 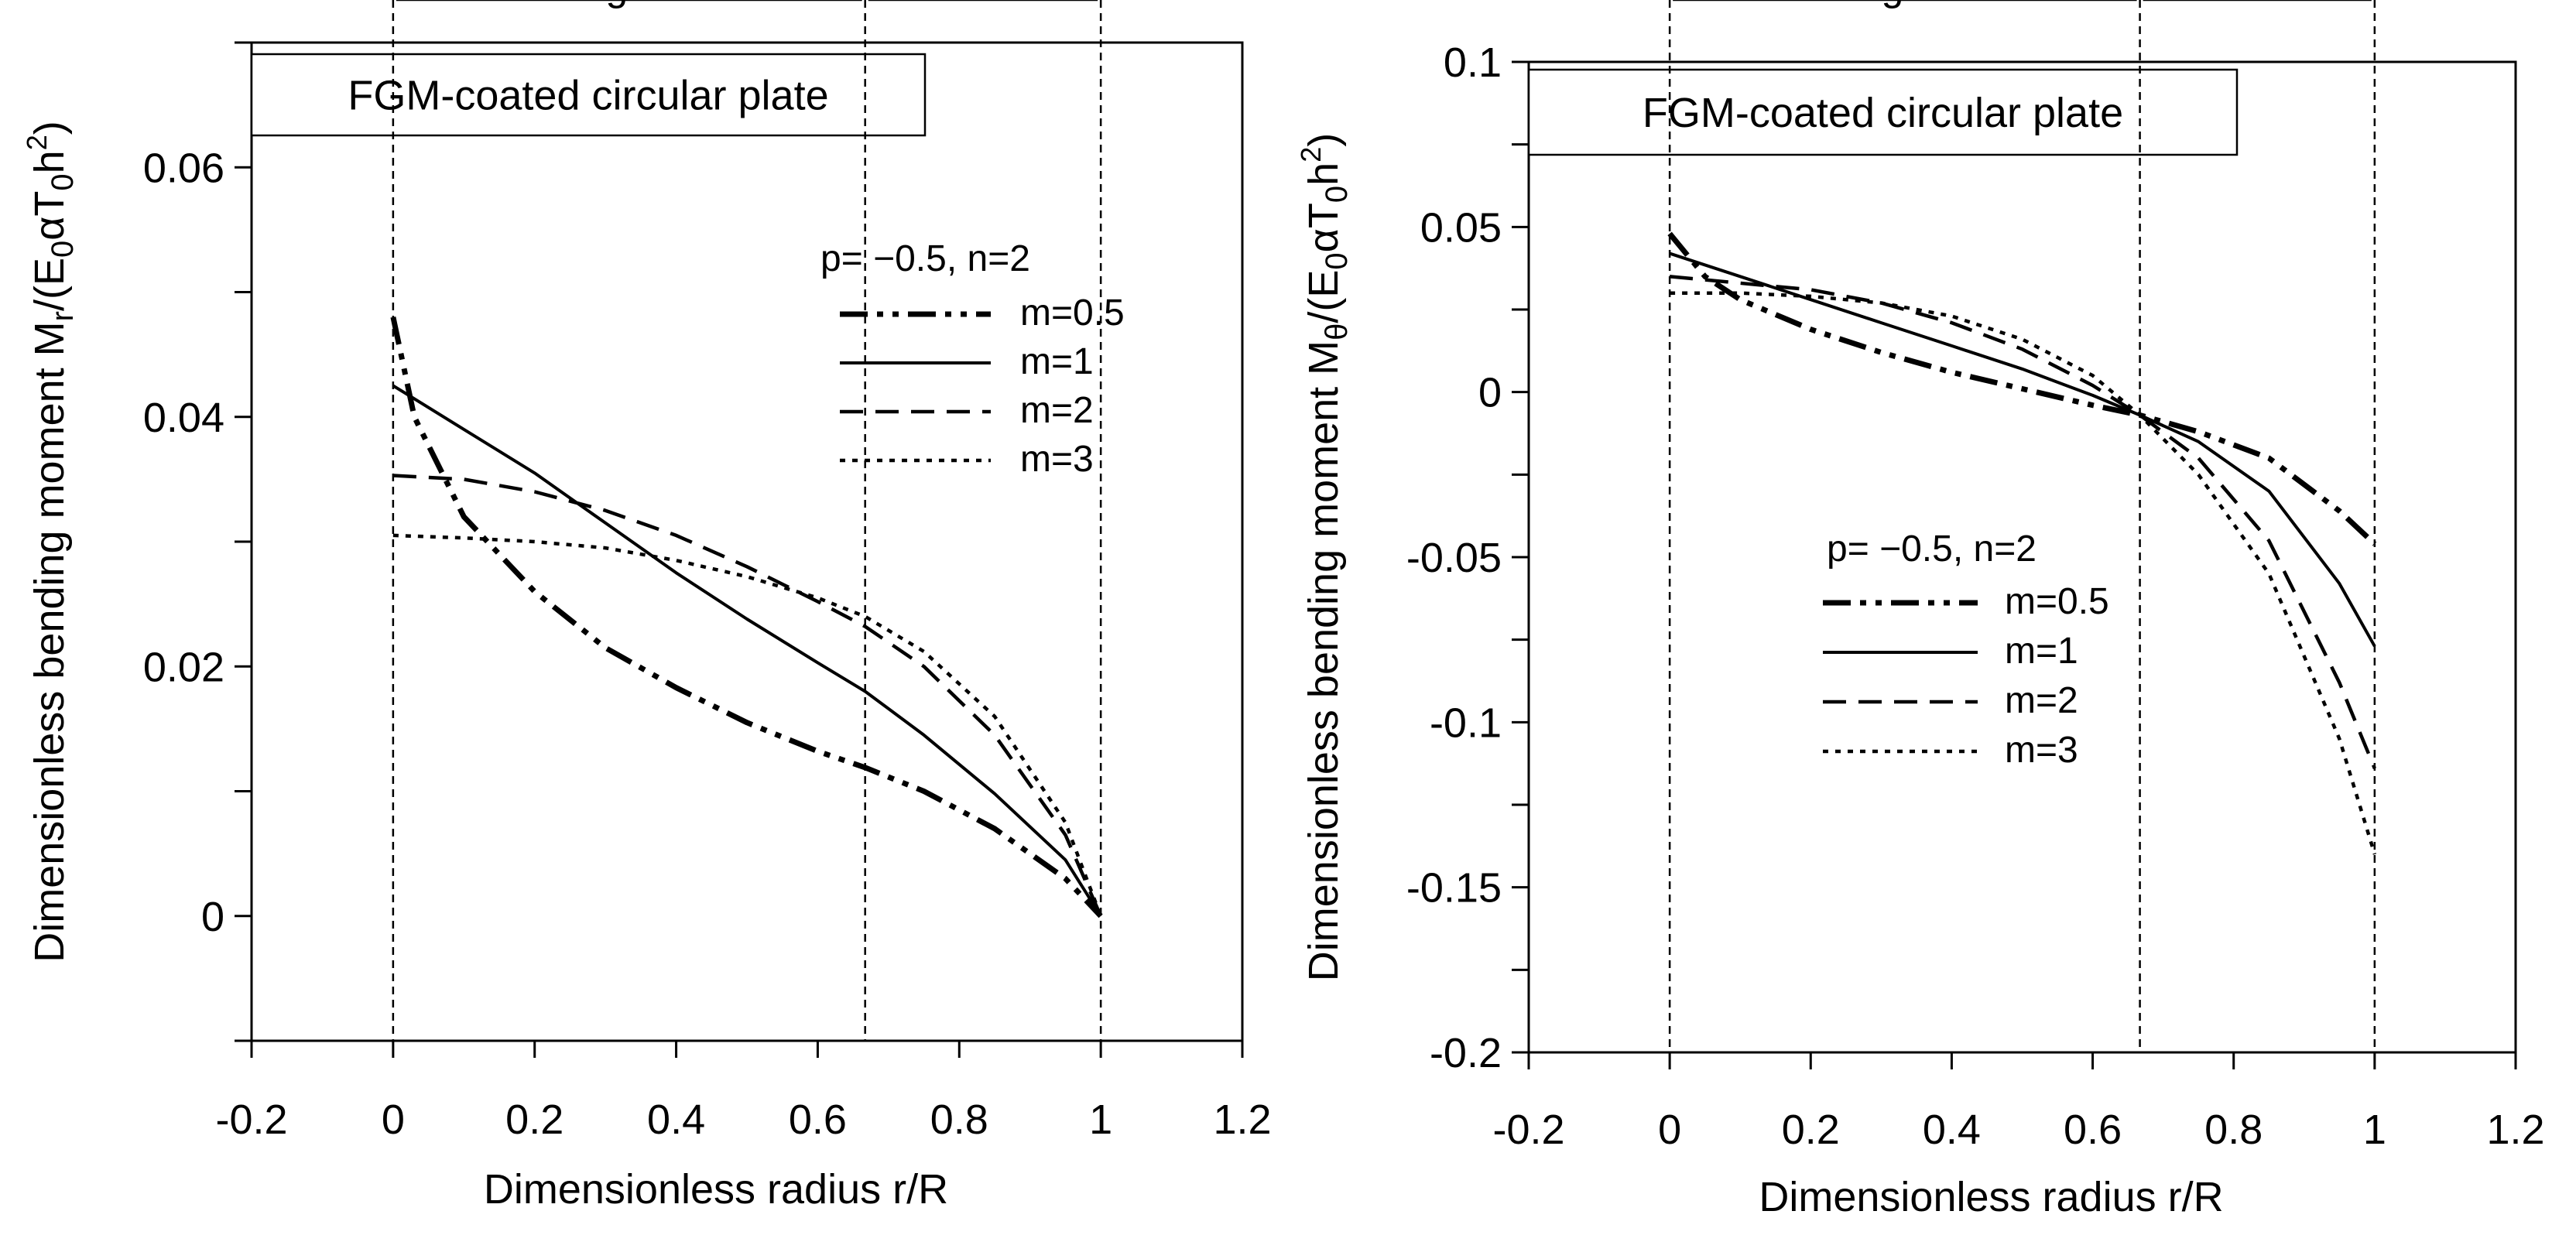 I want to click on y-tick-label: -0.15, so click(x=1454, y=889).